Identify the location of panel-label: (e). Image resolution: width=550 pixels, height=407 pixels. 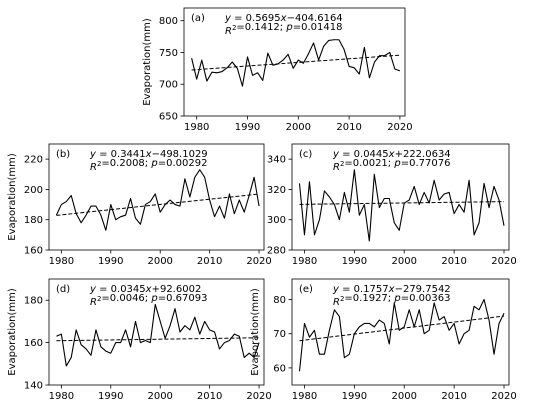
(306, 289).